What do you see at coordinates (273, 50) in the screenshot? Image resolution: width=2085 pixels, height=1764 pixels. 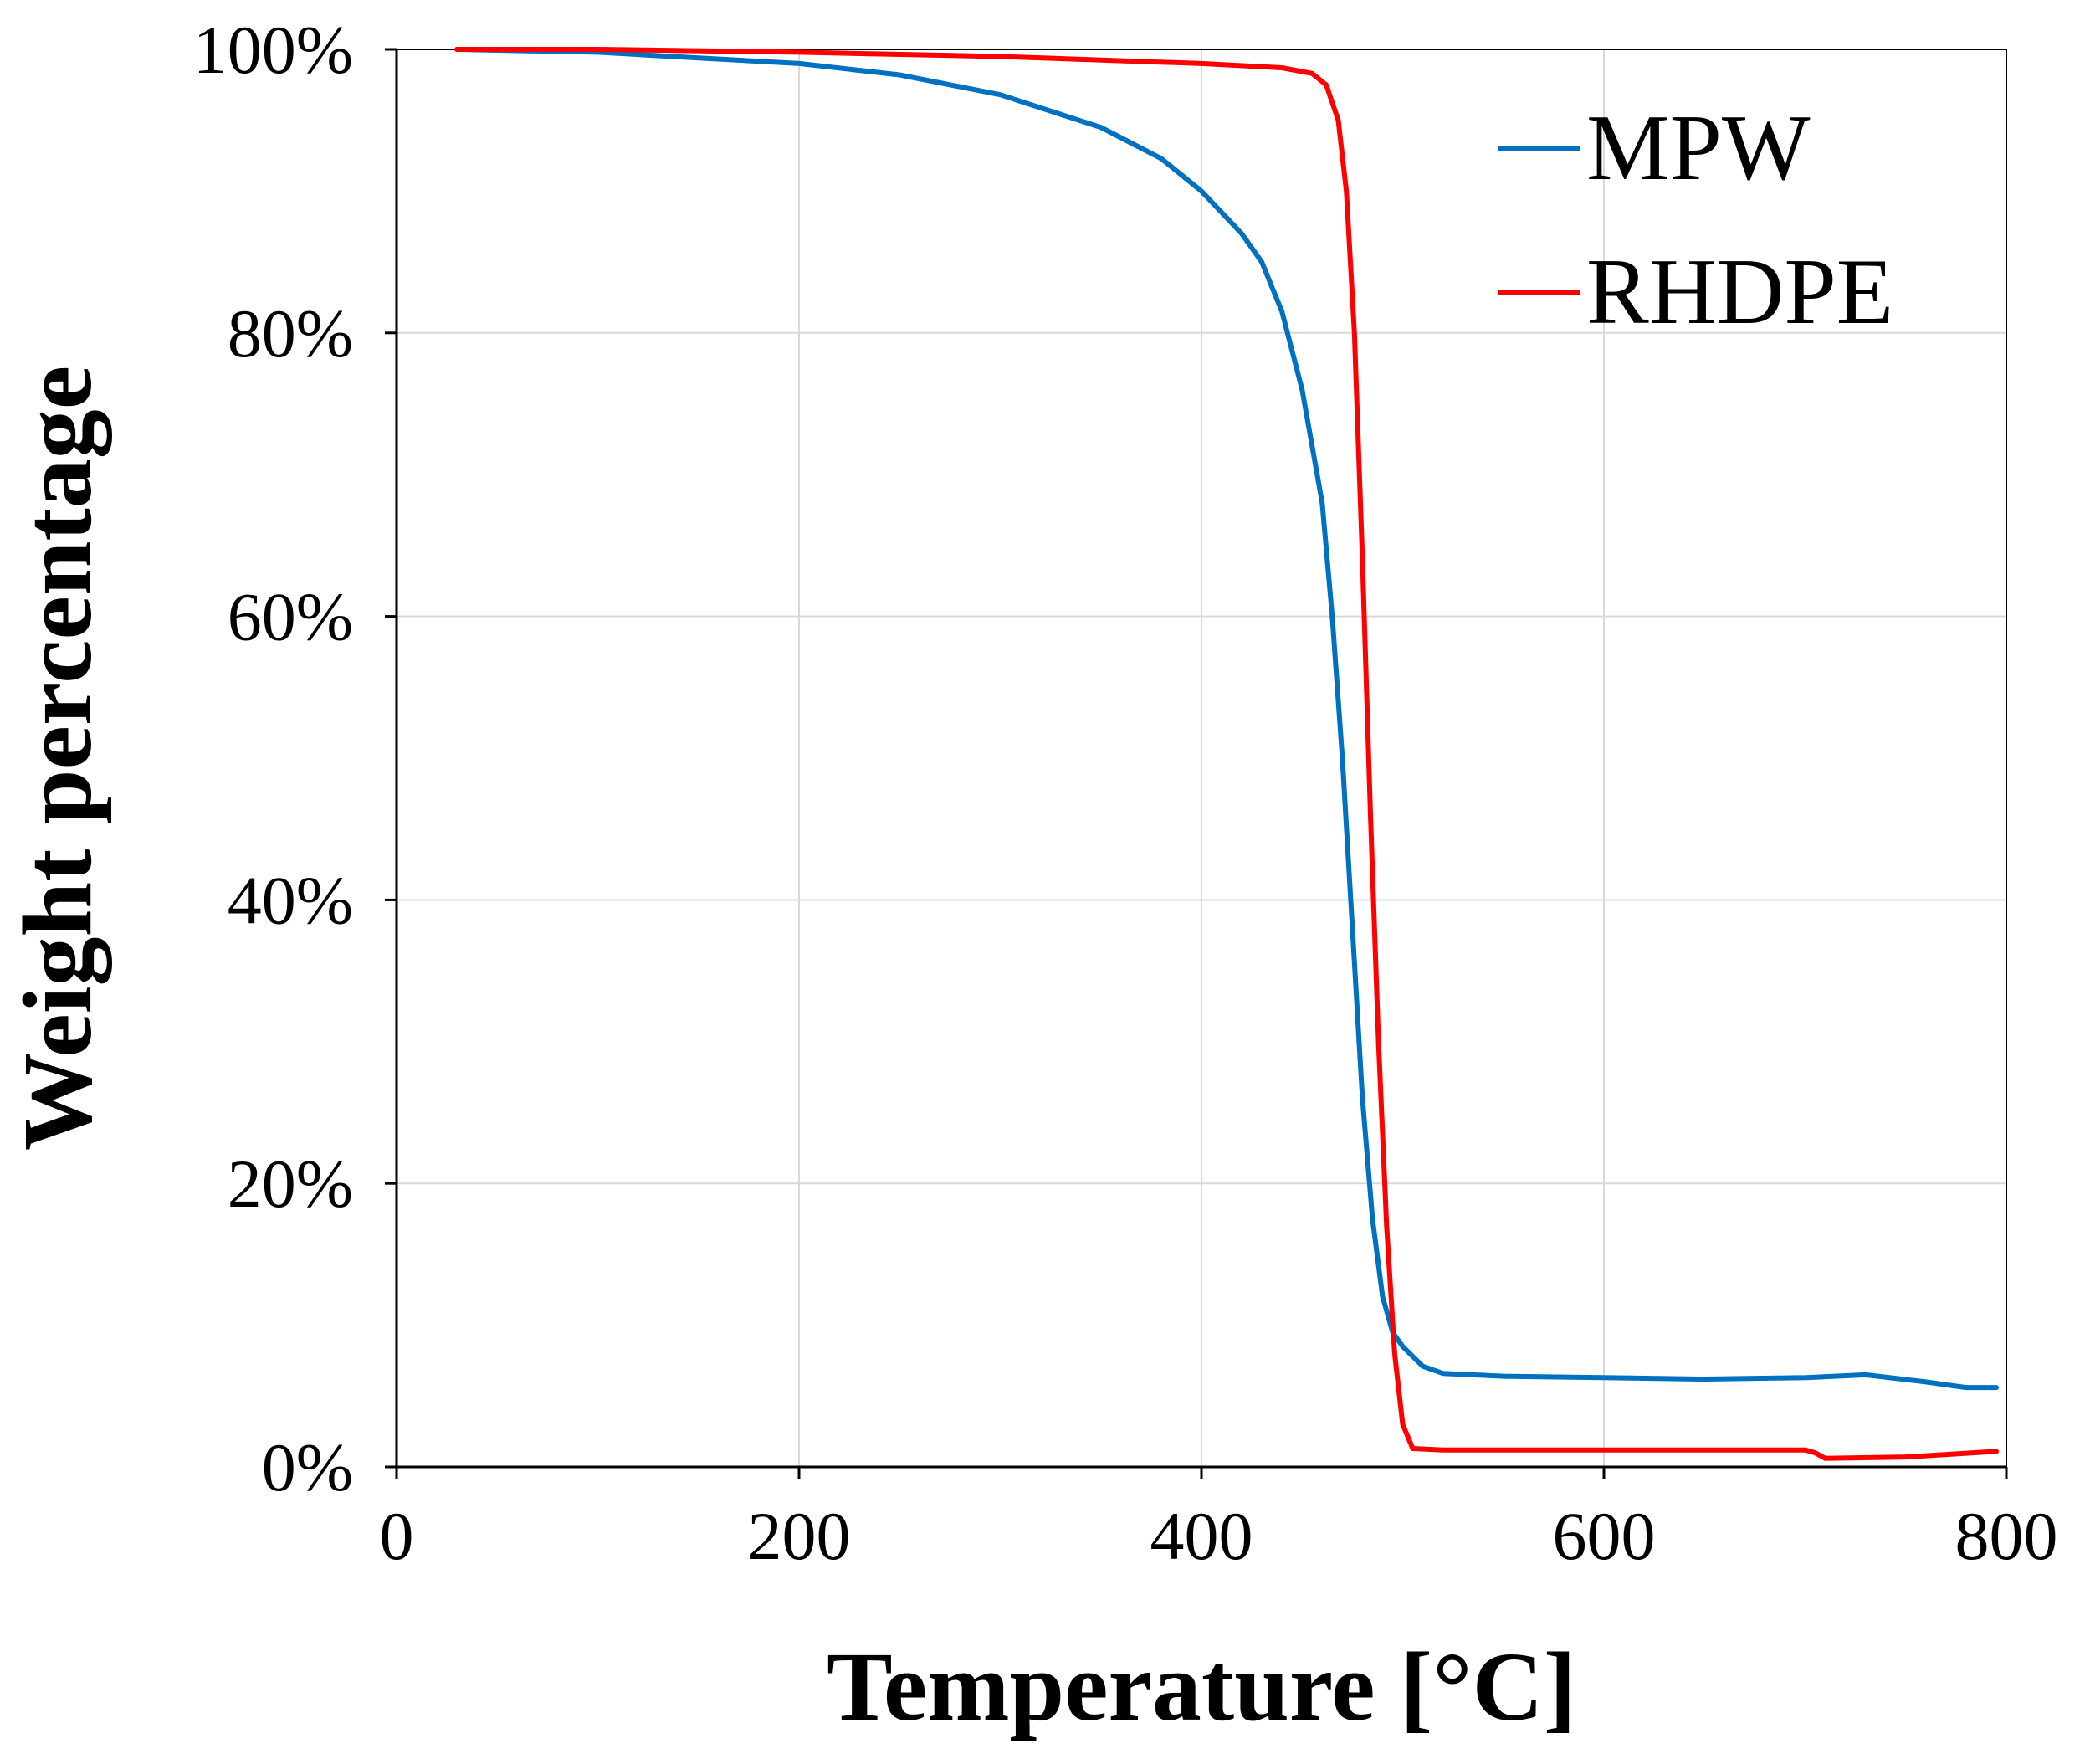 I see `y-tick-label: 100%` at bounding box center [273, 50].